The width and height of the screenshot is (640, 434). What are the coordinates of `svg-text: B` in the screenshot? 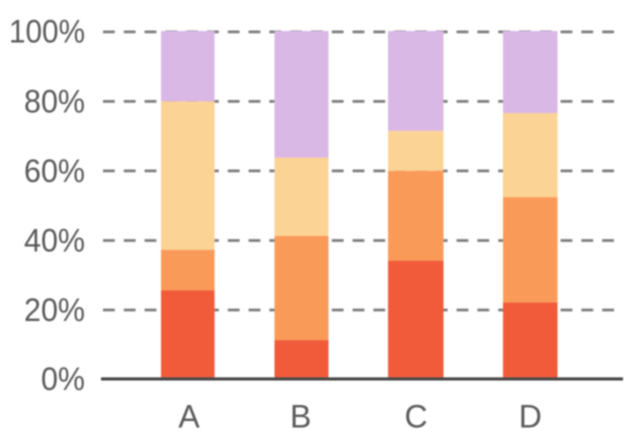 It's located at (300, 416).